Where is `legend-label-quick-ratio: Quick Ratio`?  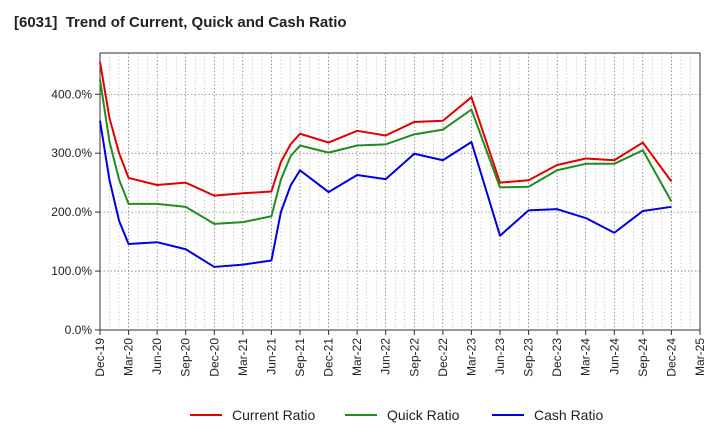
legend-label-quick-ratio: Quick Ratio is located at coordinates (423, 415).